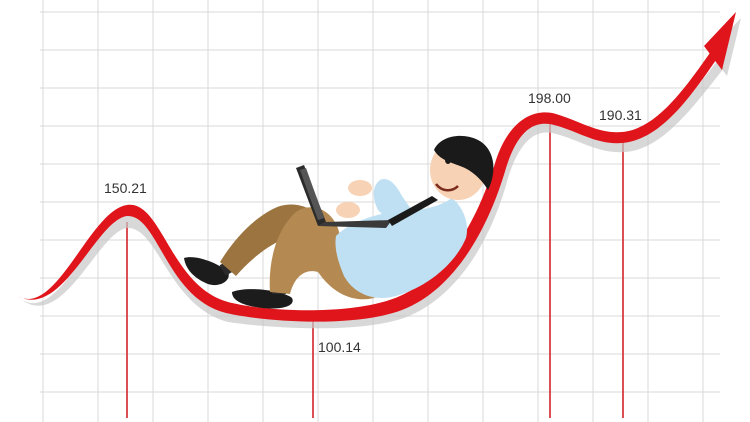 Image resolution: width=750 pixels, height=422 pixels. What do you see at coordinates (549, 98) in the screenshot?
I see `point-label-198: 198.00` at bounding box center [549, 98].